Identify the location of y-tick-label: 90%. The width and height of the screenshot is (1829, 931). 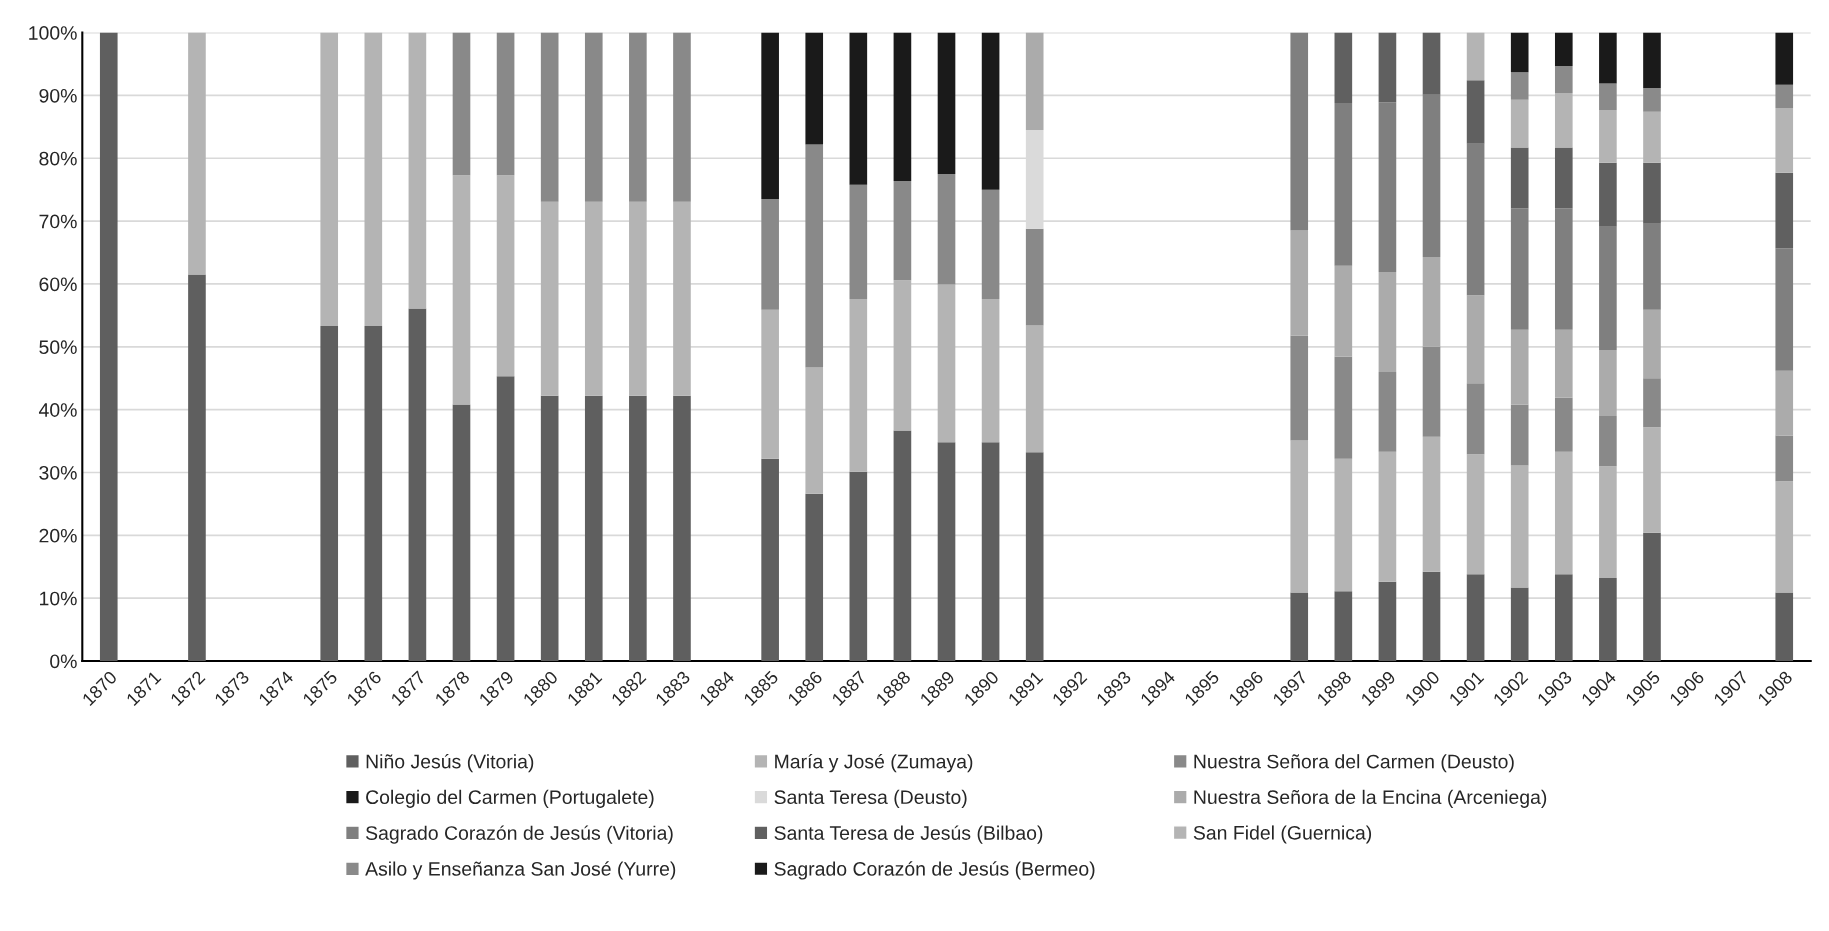
(58, 95).